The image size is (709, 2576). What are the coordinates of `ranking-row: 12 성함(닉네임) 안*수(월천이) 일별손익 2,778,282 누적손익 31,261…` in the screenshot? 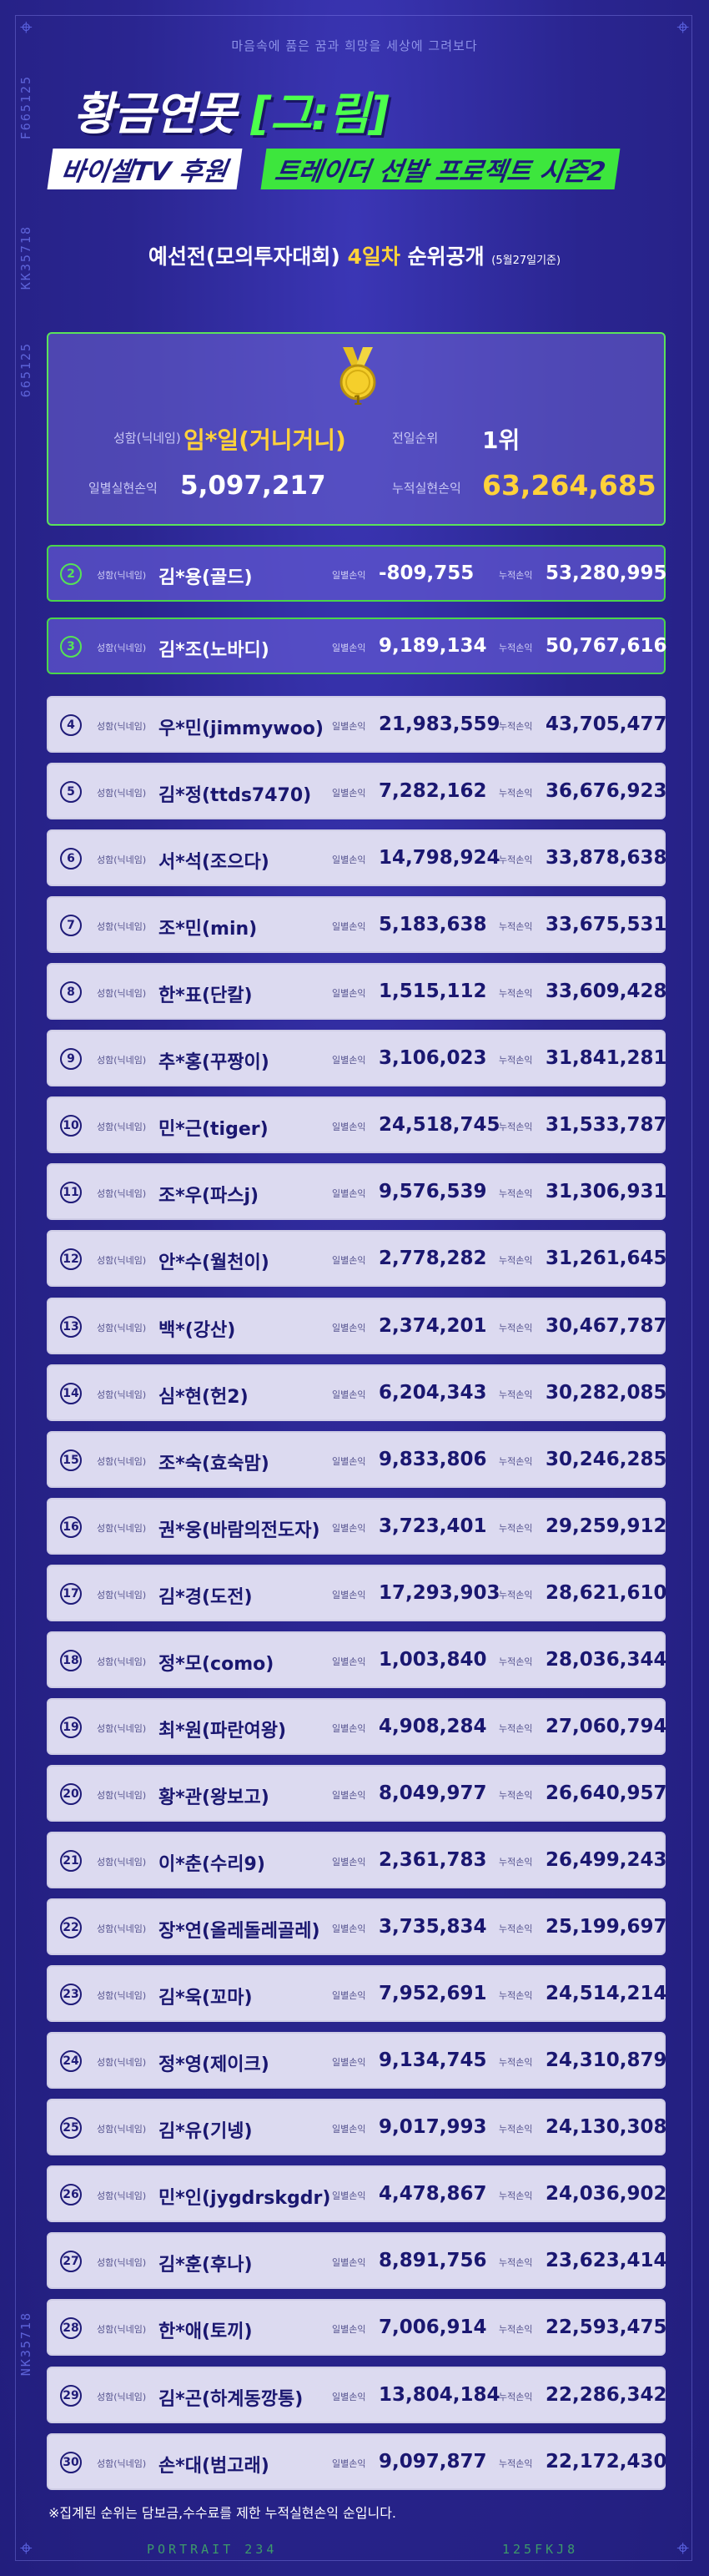 It's located at (357, 1258).